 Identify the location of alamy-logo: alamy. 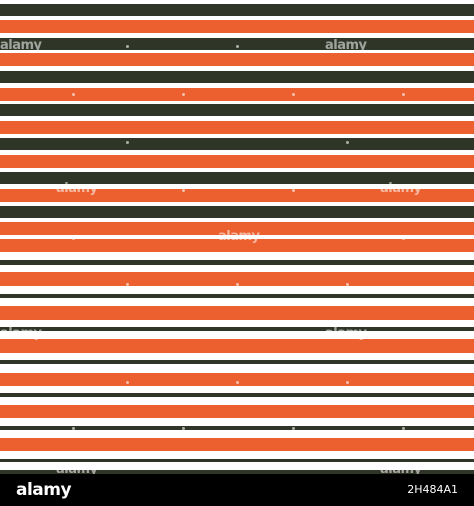
(44, 490).